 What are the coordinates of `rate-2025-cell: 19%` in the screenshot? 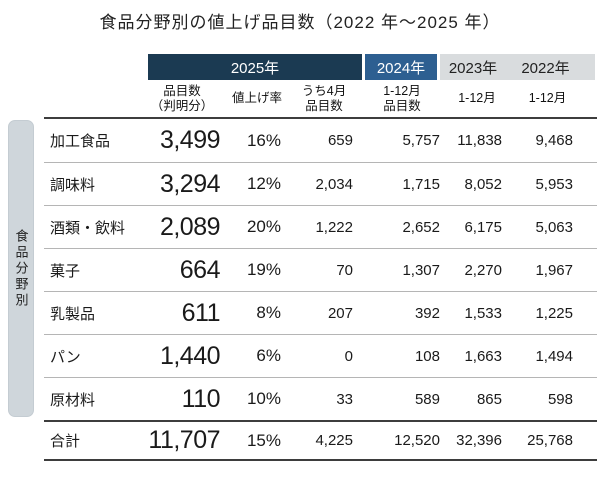 It's located at (263, 269).